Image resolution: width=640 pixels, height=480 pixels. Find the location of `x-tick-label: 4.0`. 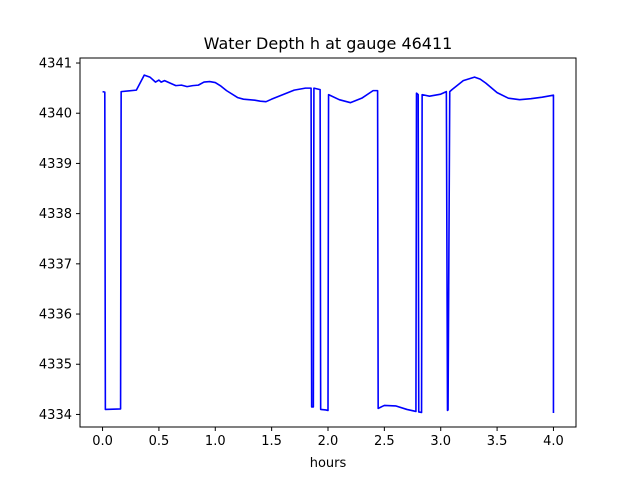

x-tick-label: 4.0 is located at coordinates (553, 441).